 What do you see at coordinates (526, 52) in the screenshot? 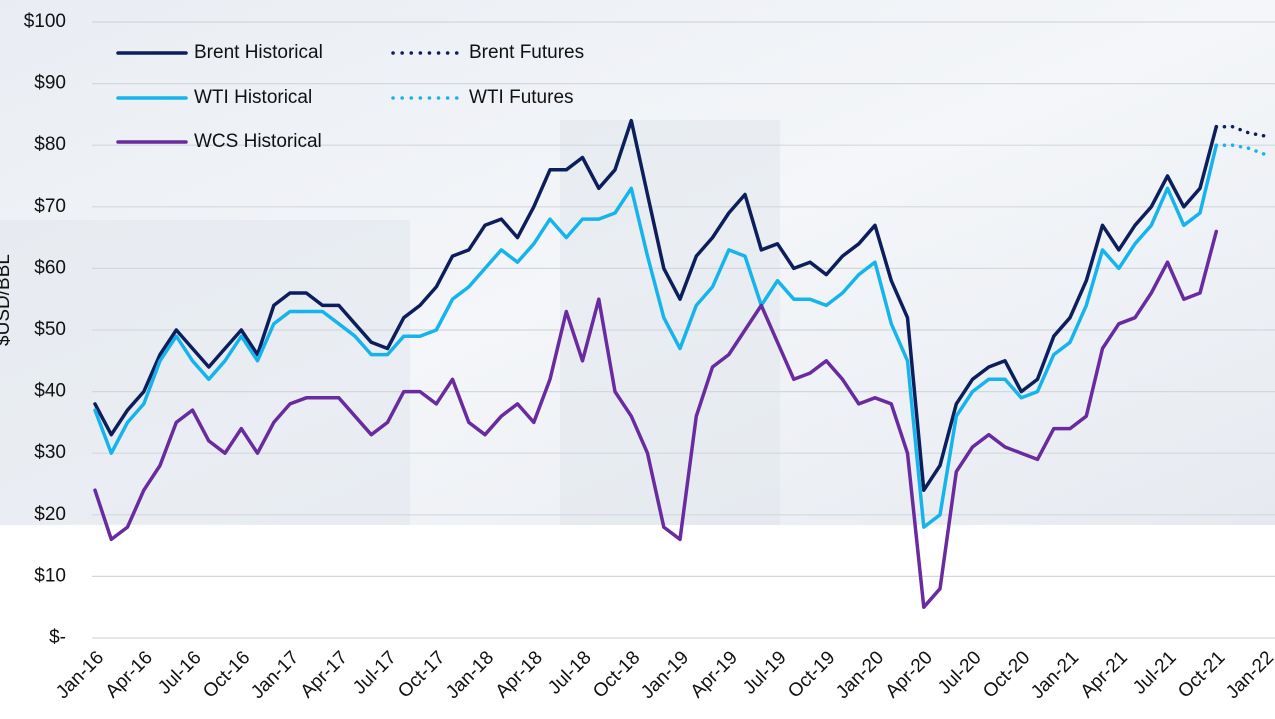
I see `legend-label: Brent Futures` at bounding box center [526, 52].